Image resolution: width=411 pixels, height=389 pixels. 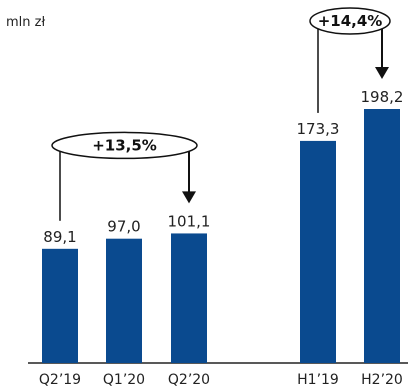 I want to click on category-tick-label: H2’20, so click(x=382, y=380).